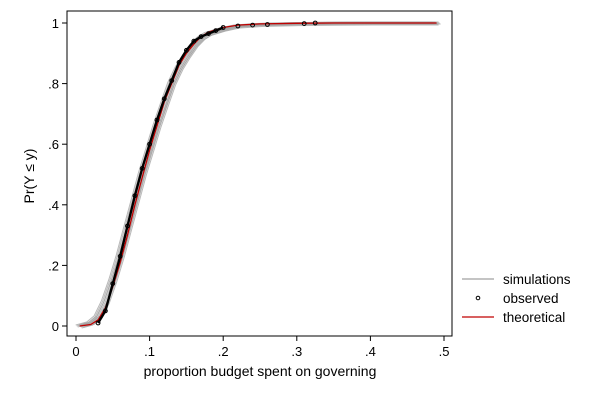 The width and height of the screenshot is (600, 400). Describe the element at coordinates (296, 351) in the screenshot. I see `x-tick-label: .3` at that location.